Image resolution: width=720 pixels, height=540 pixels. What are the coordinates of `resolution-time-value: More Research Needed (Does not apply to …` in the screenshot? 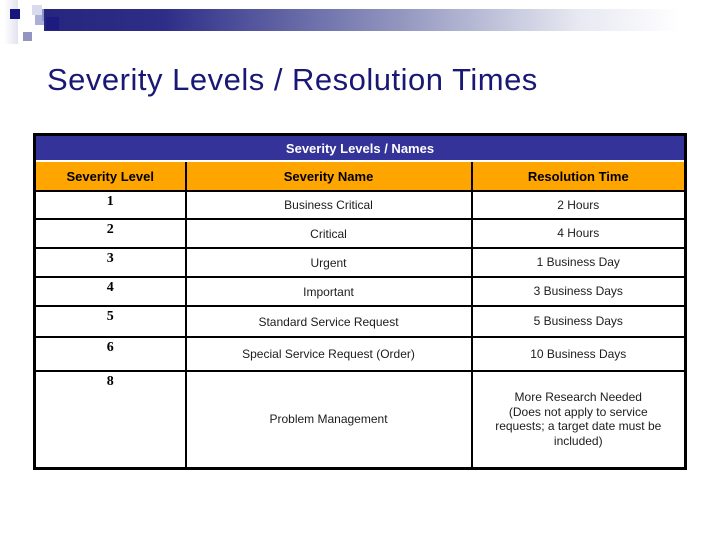 It's located at (578, 419).